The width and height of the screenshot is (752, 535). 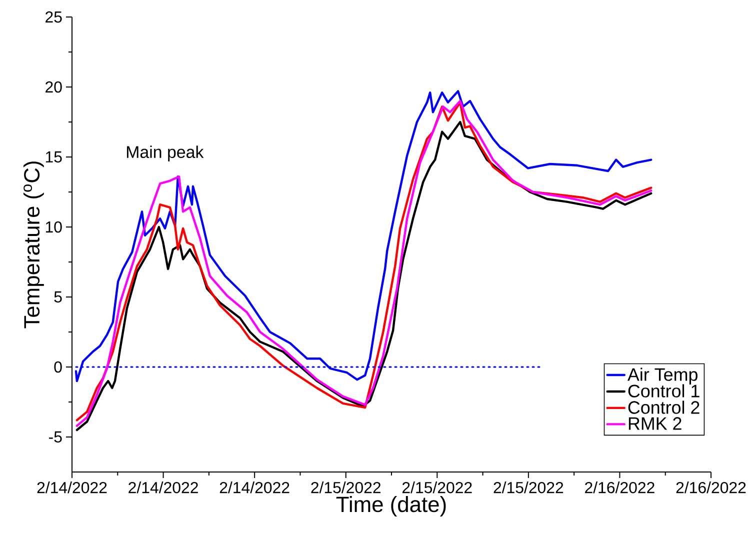 I want to click on y-tick-label: 5, so click(x=58, y=297).